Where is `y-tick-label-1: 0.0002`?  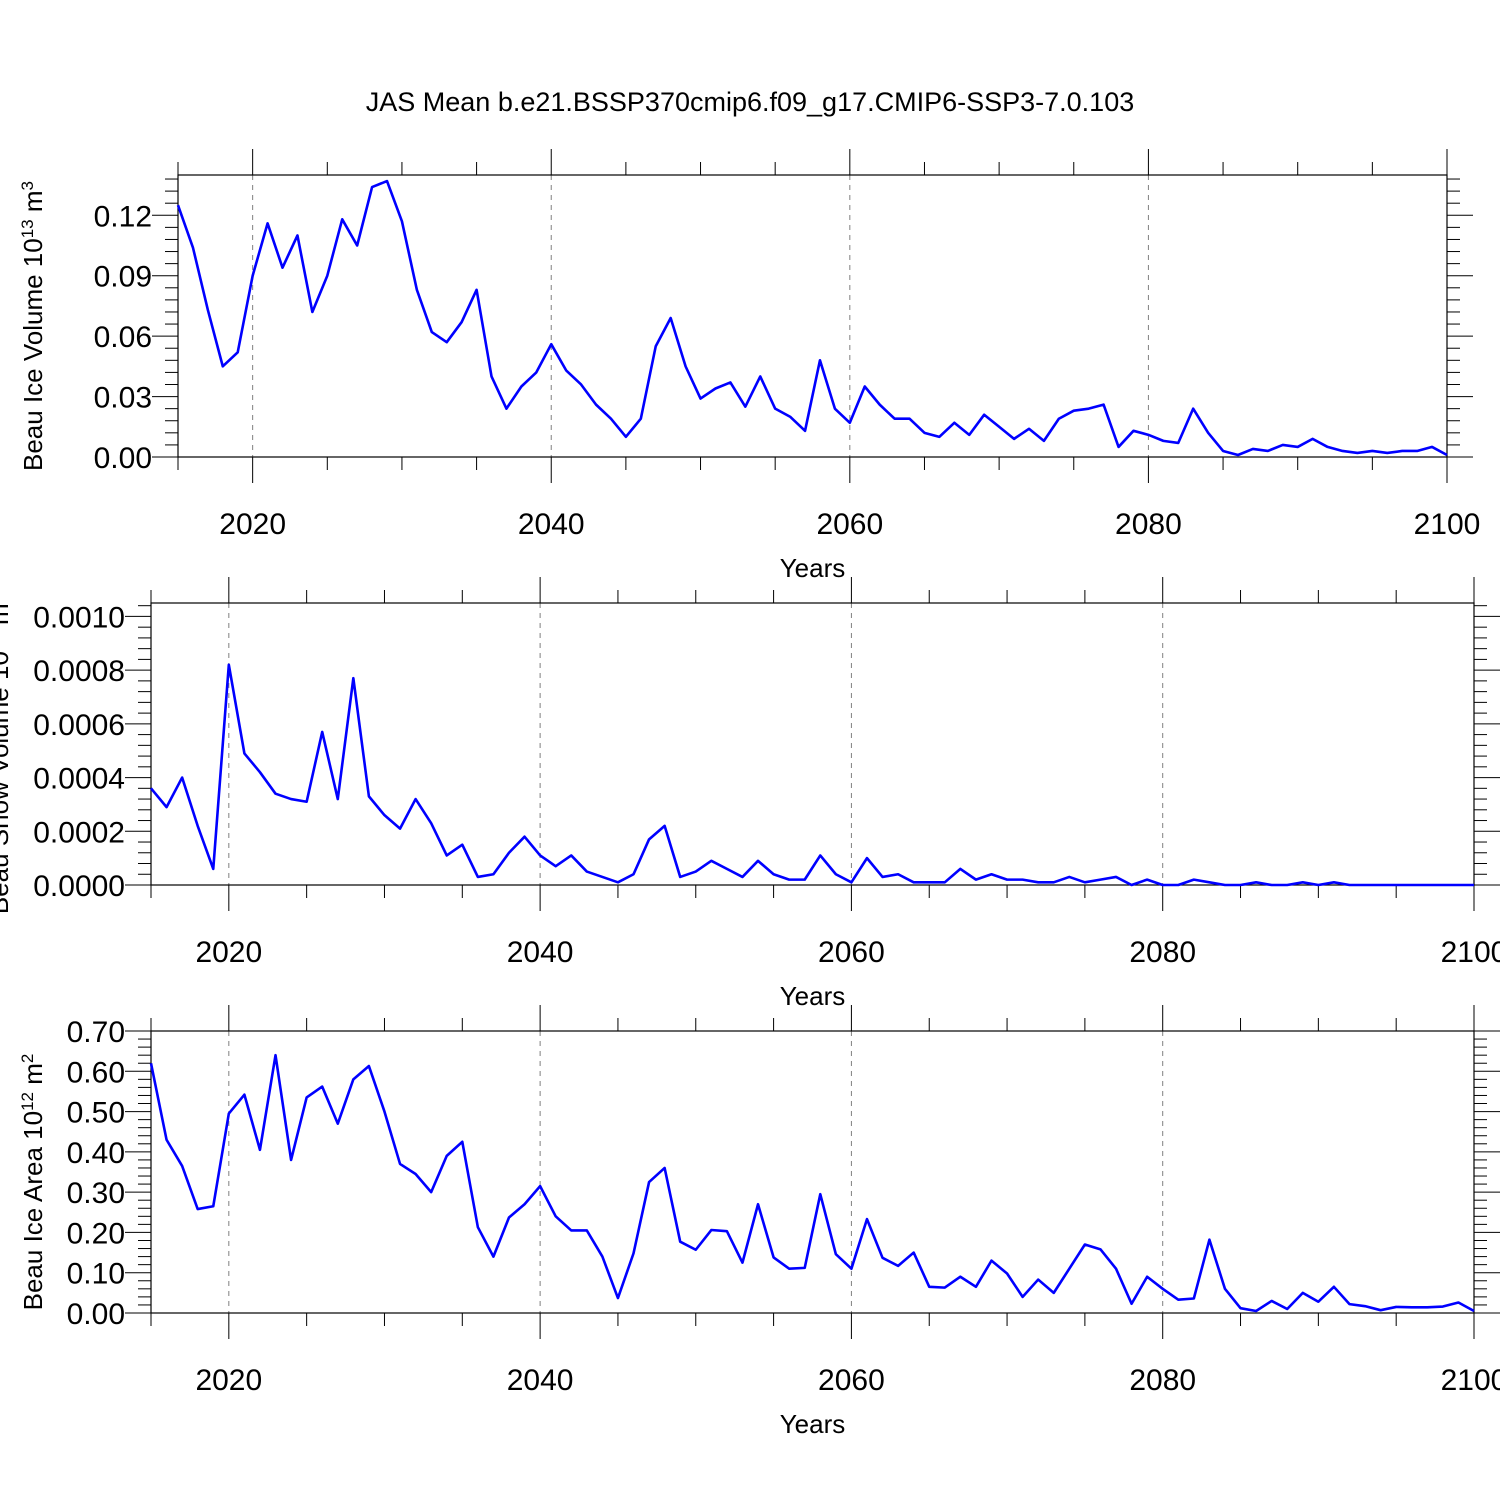
y-tick-label-1: 0.0002 is located at coordinates (79, 832).